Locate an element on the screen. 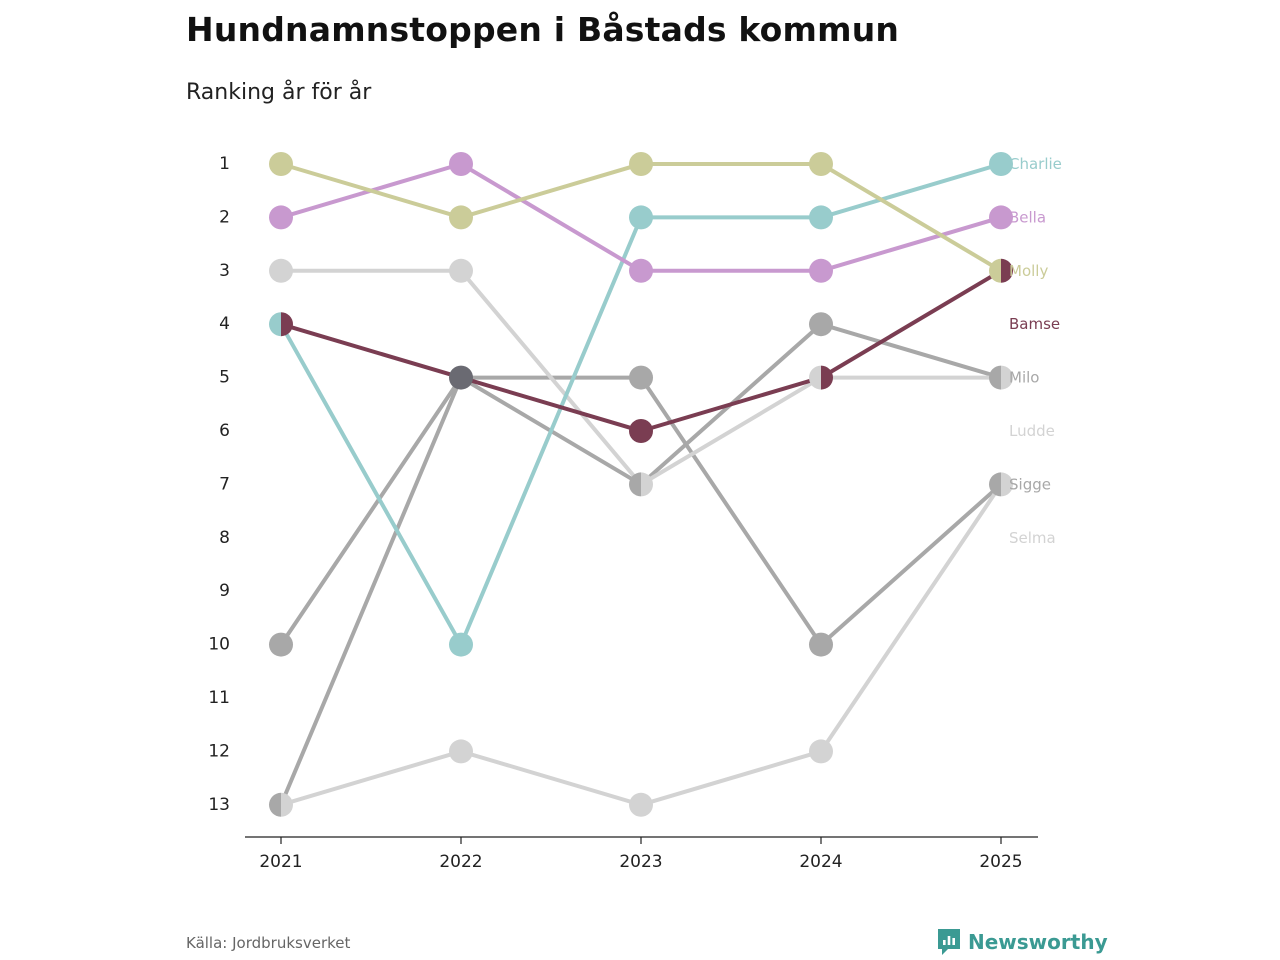 The image size is (1280, 960). data-point-bella-2022 is located at coordinates (461, 164).